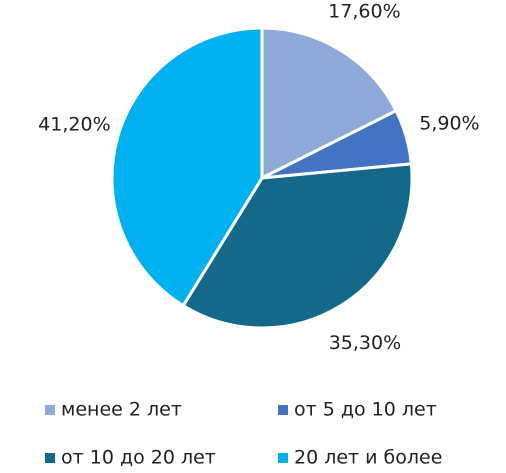  Describe the element at coordinates (365, 343) in the screenshot. I see `data-label: 35,30%` at that location.